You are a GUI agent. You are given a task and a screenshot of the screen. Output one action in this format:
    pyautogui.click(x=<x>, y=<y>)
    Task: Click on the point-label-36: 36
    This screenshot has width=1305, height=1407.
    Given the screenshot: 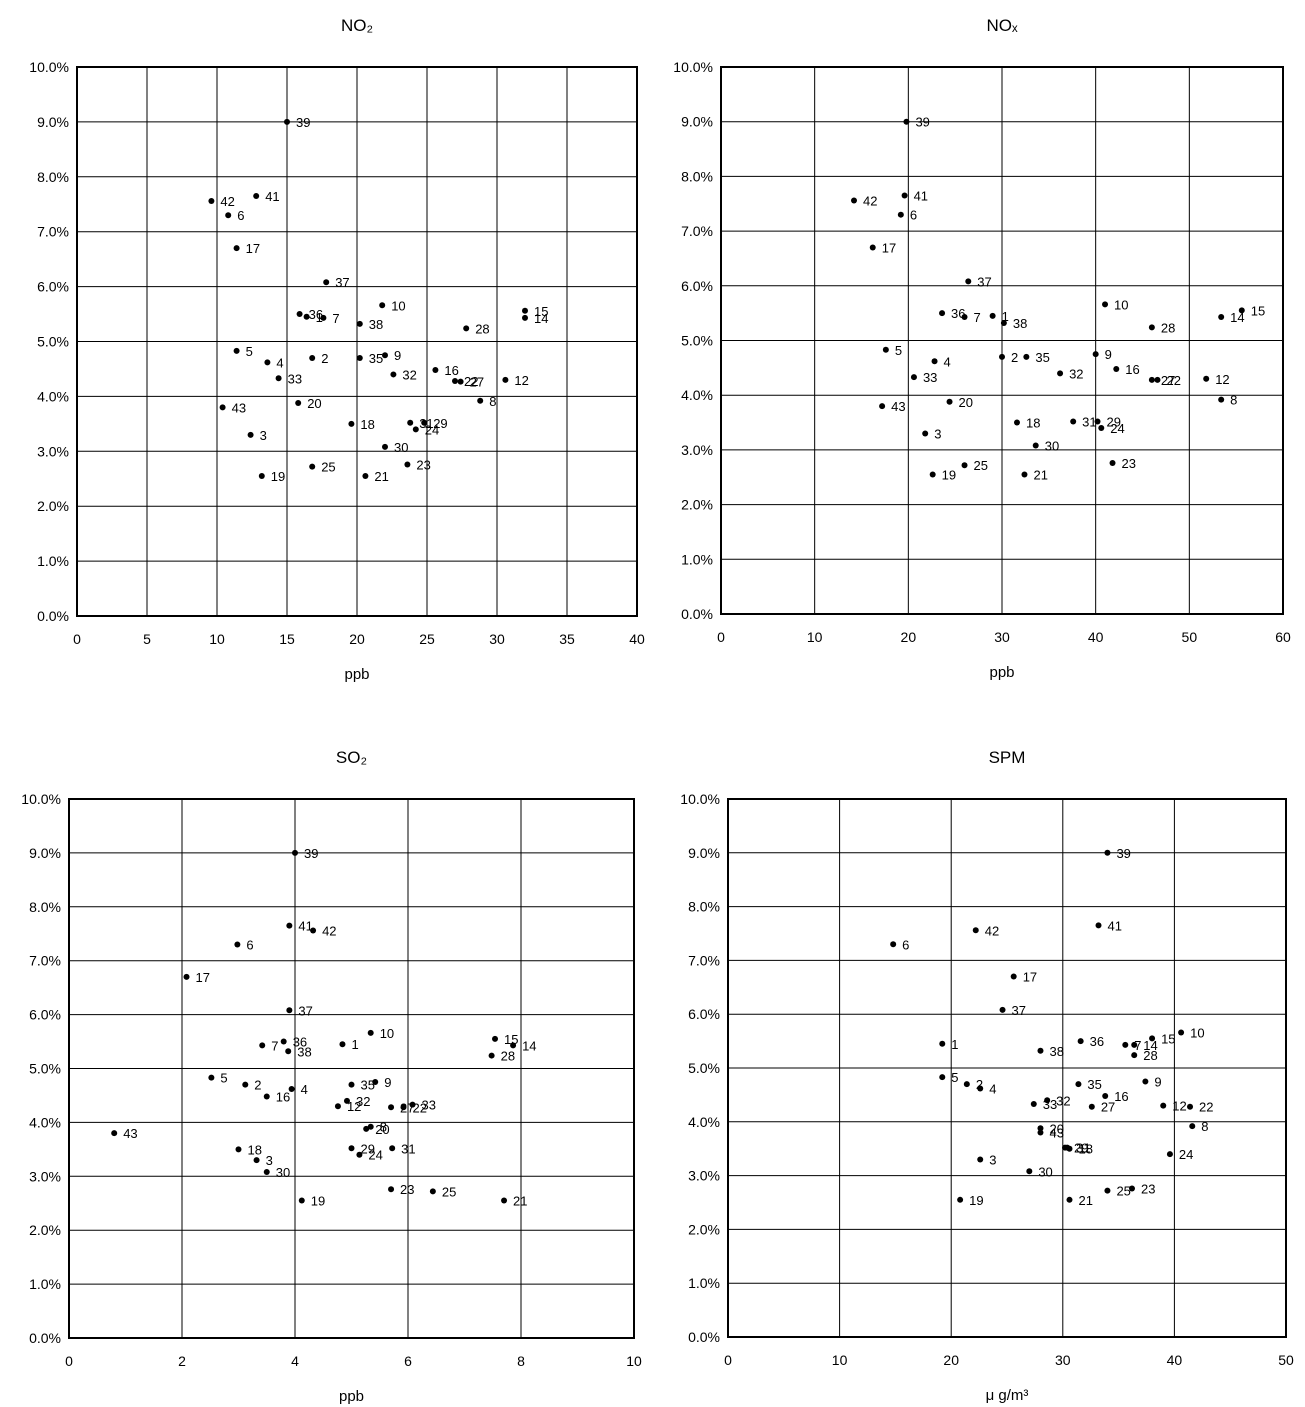 What is the action you would take?
    pyautogui.click(x=958, y=313)
    